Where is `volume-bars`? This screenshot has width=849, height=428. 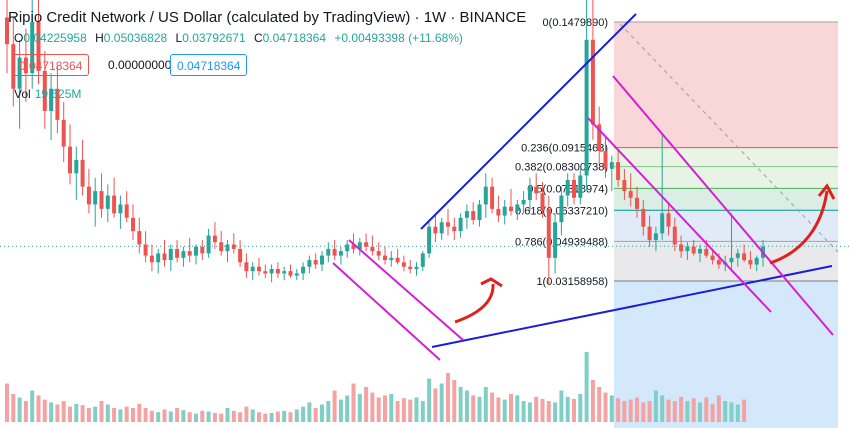 volume-bars is located at coordinates (376, 387).